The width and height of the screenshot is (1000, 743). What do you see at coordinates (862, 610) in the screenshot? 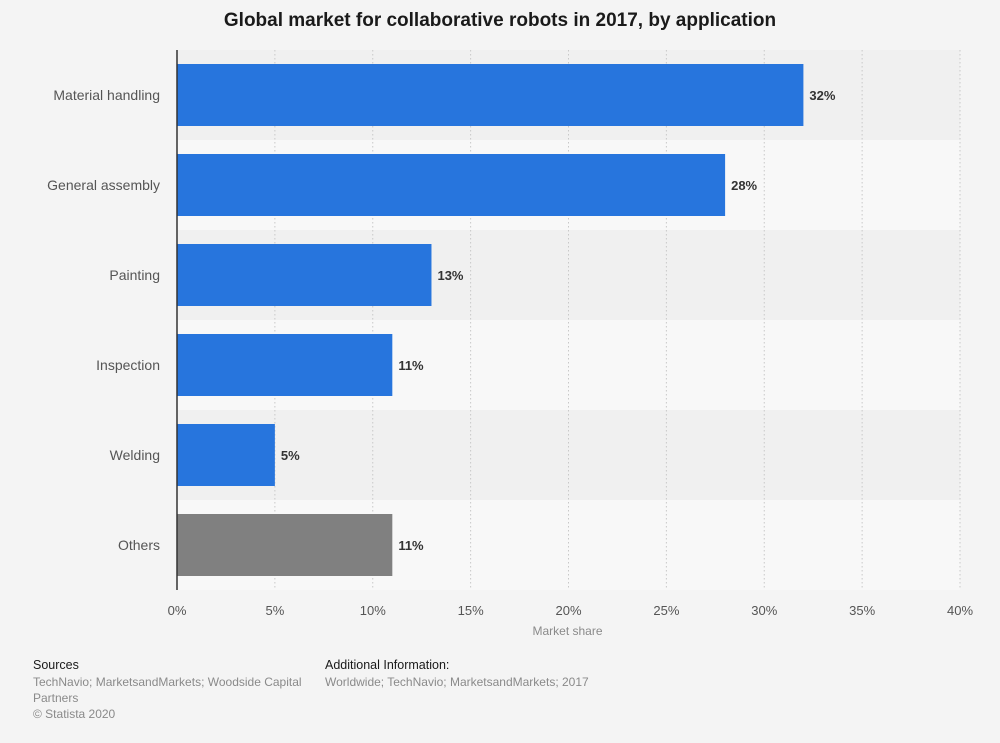
I see `tick-label: 35%` at bounding box center [862, 610].